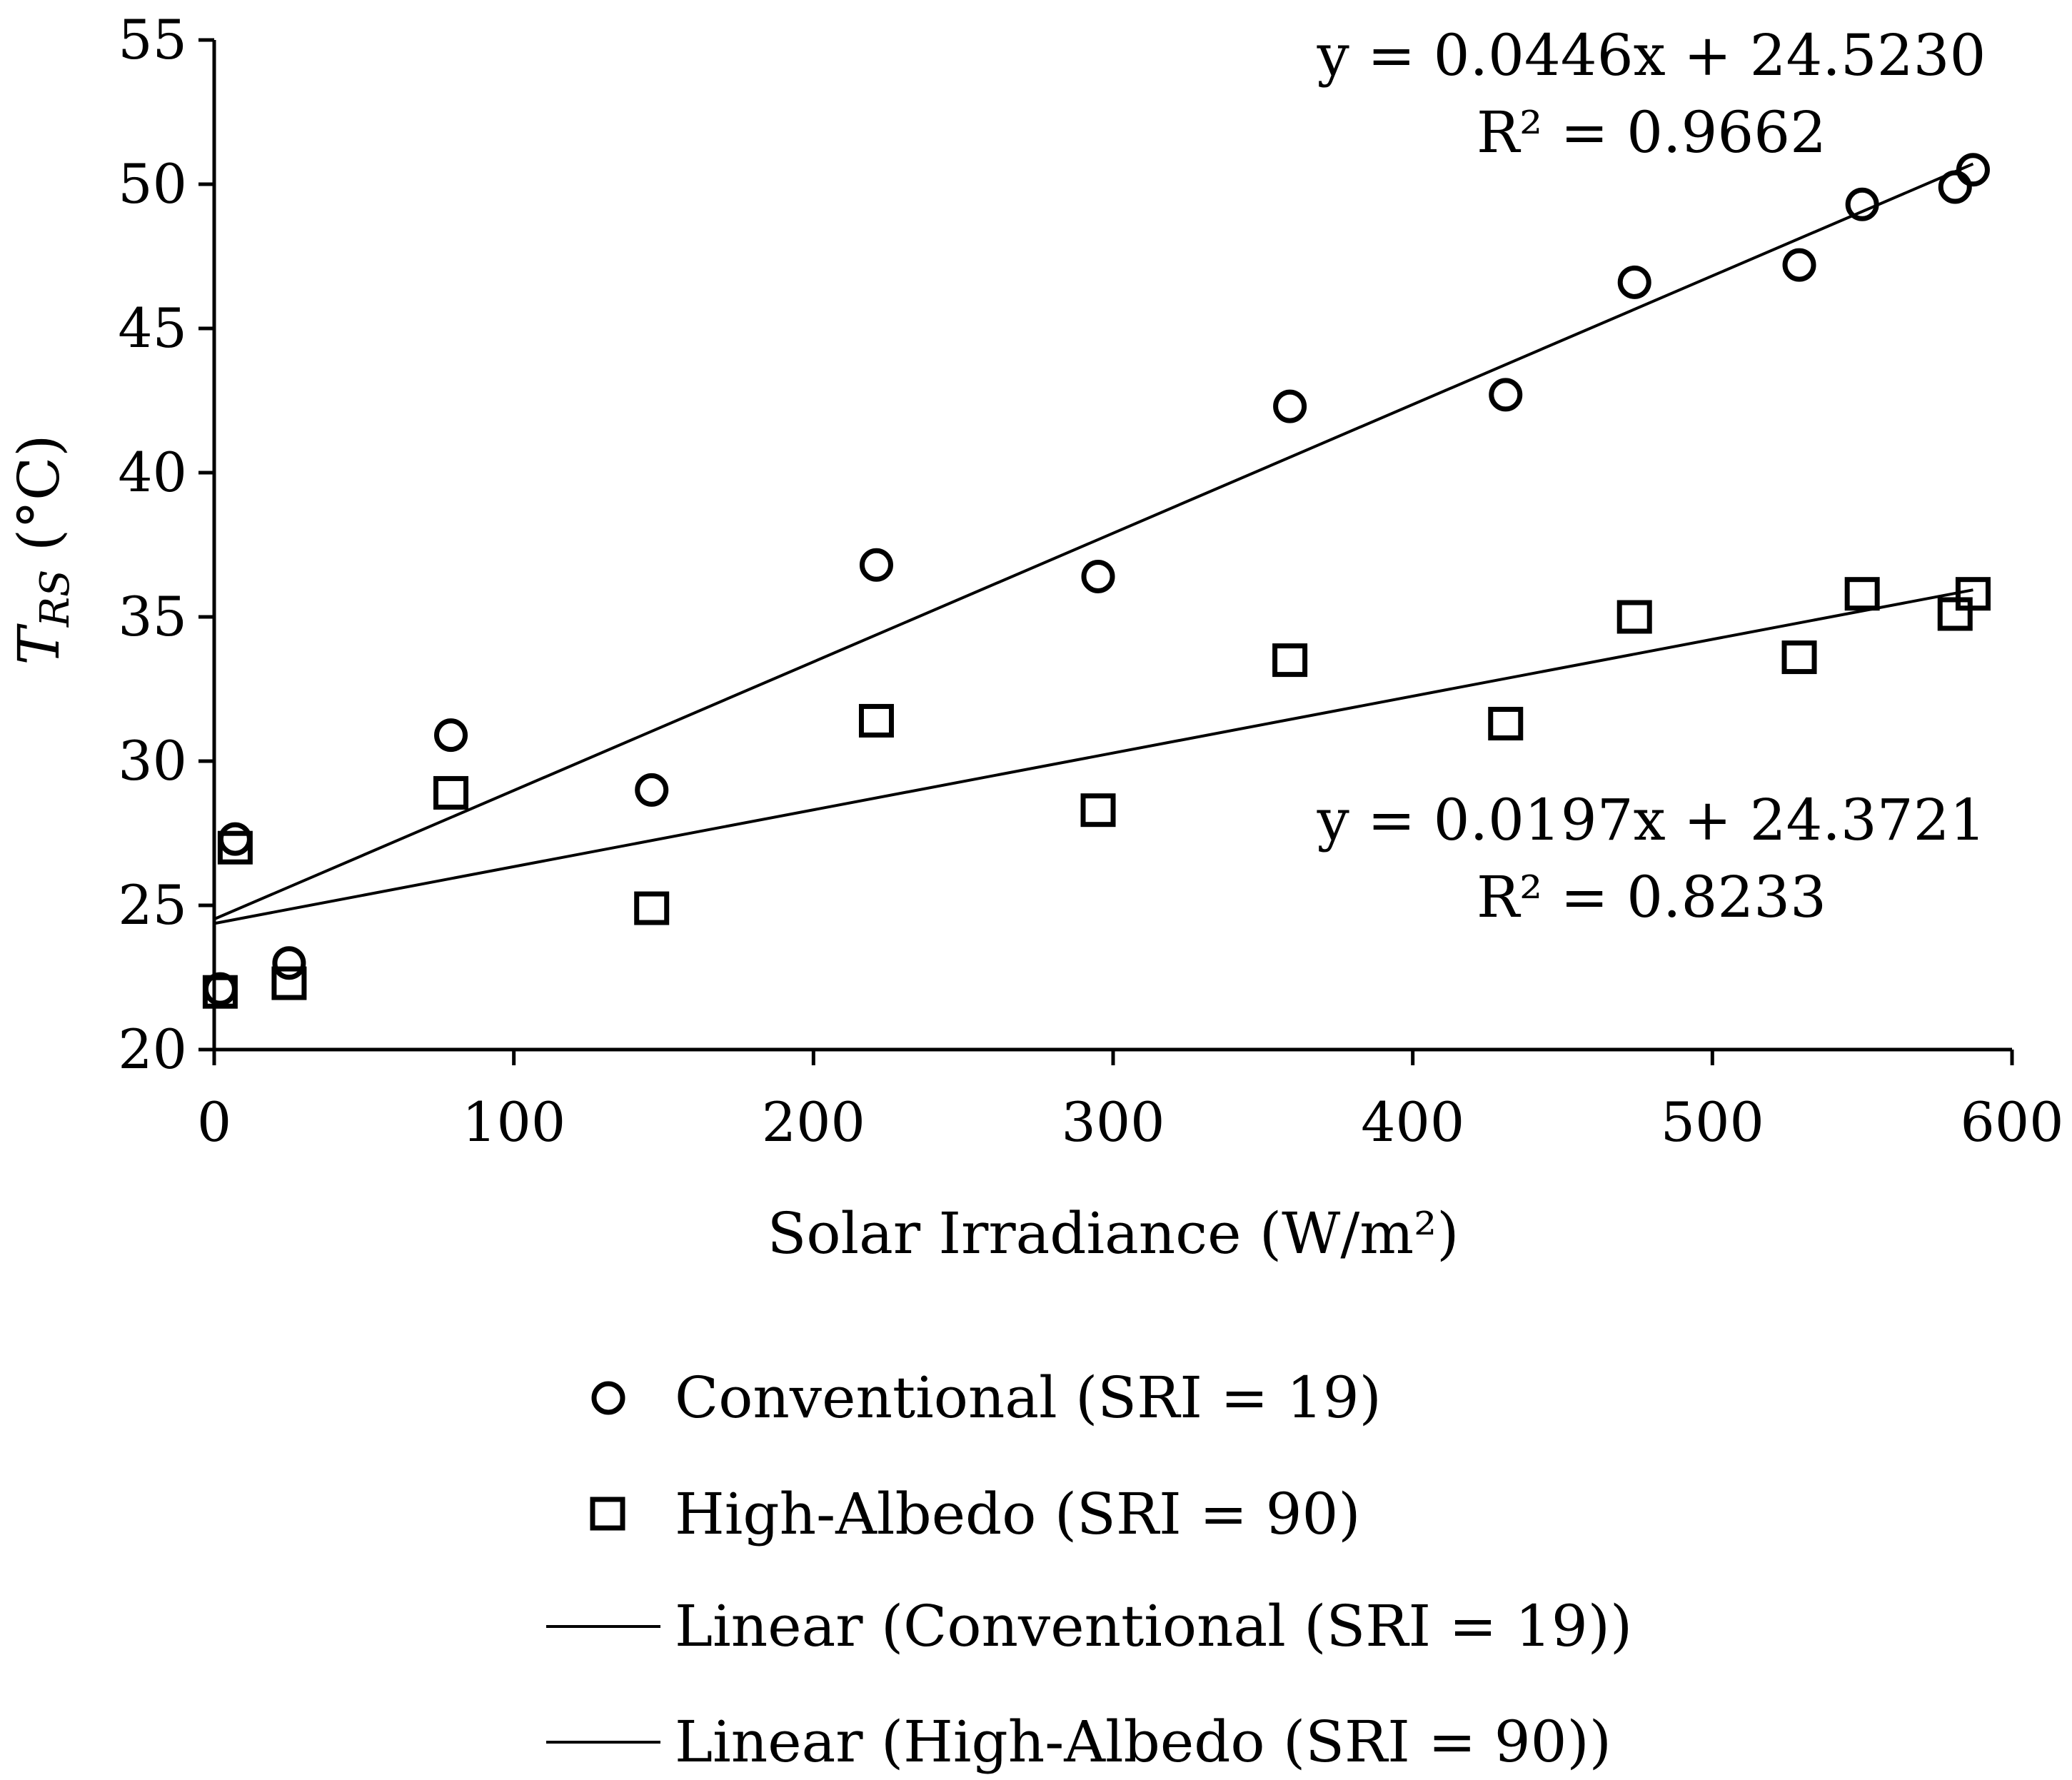 This screenshot has width=2072, height=1780. Describe the element at coordinates (607, 1514) in the screenshot. I see `legend-square-marker` at that location.